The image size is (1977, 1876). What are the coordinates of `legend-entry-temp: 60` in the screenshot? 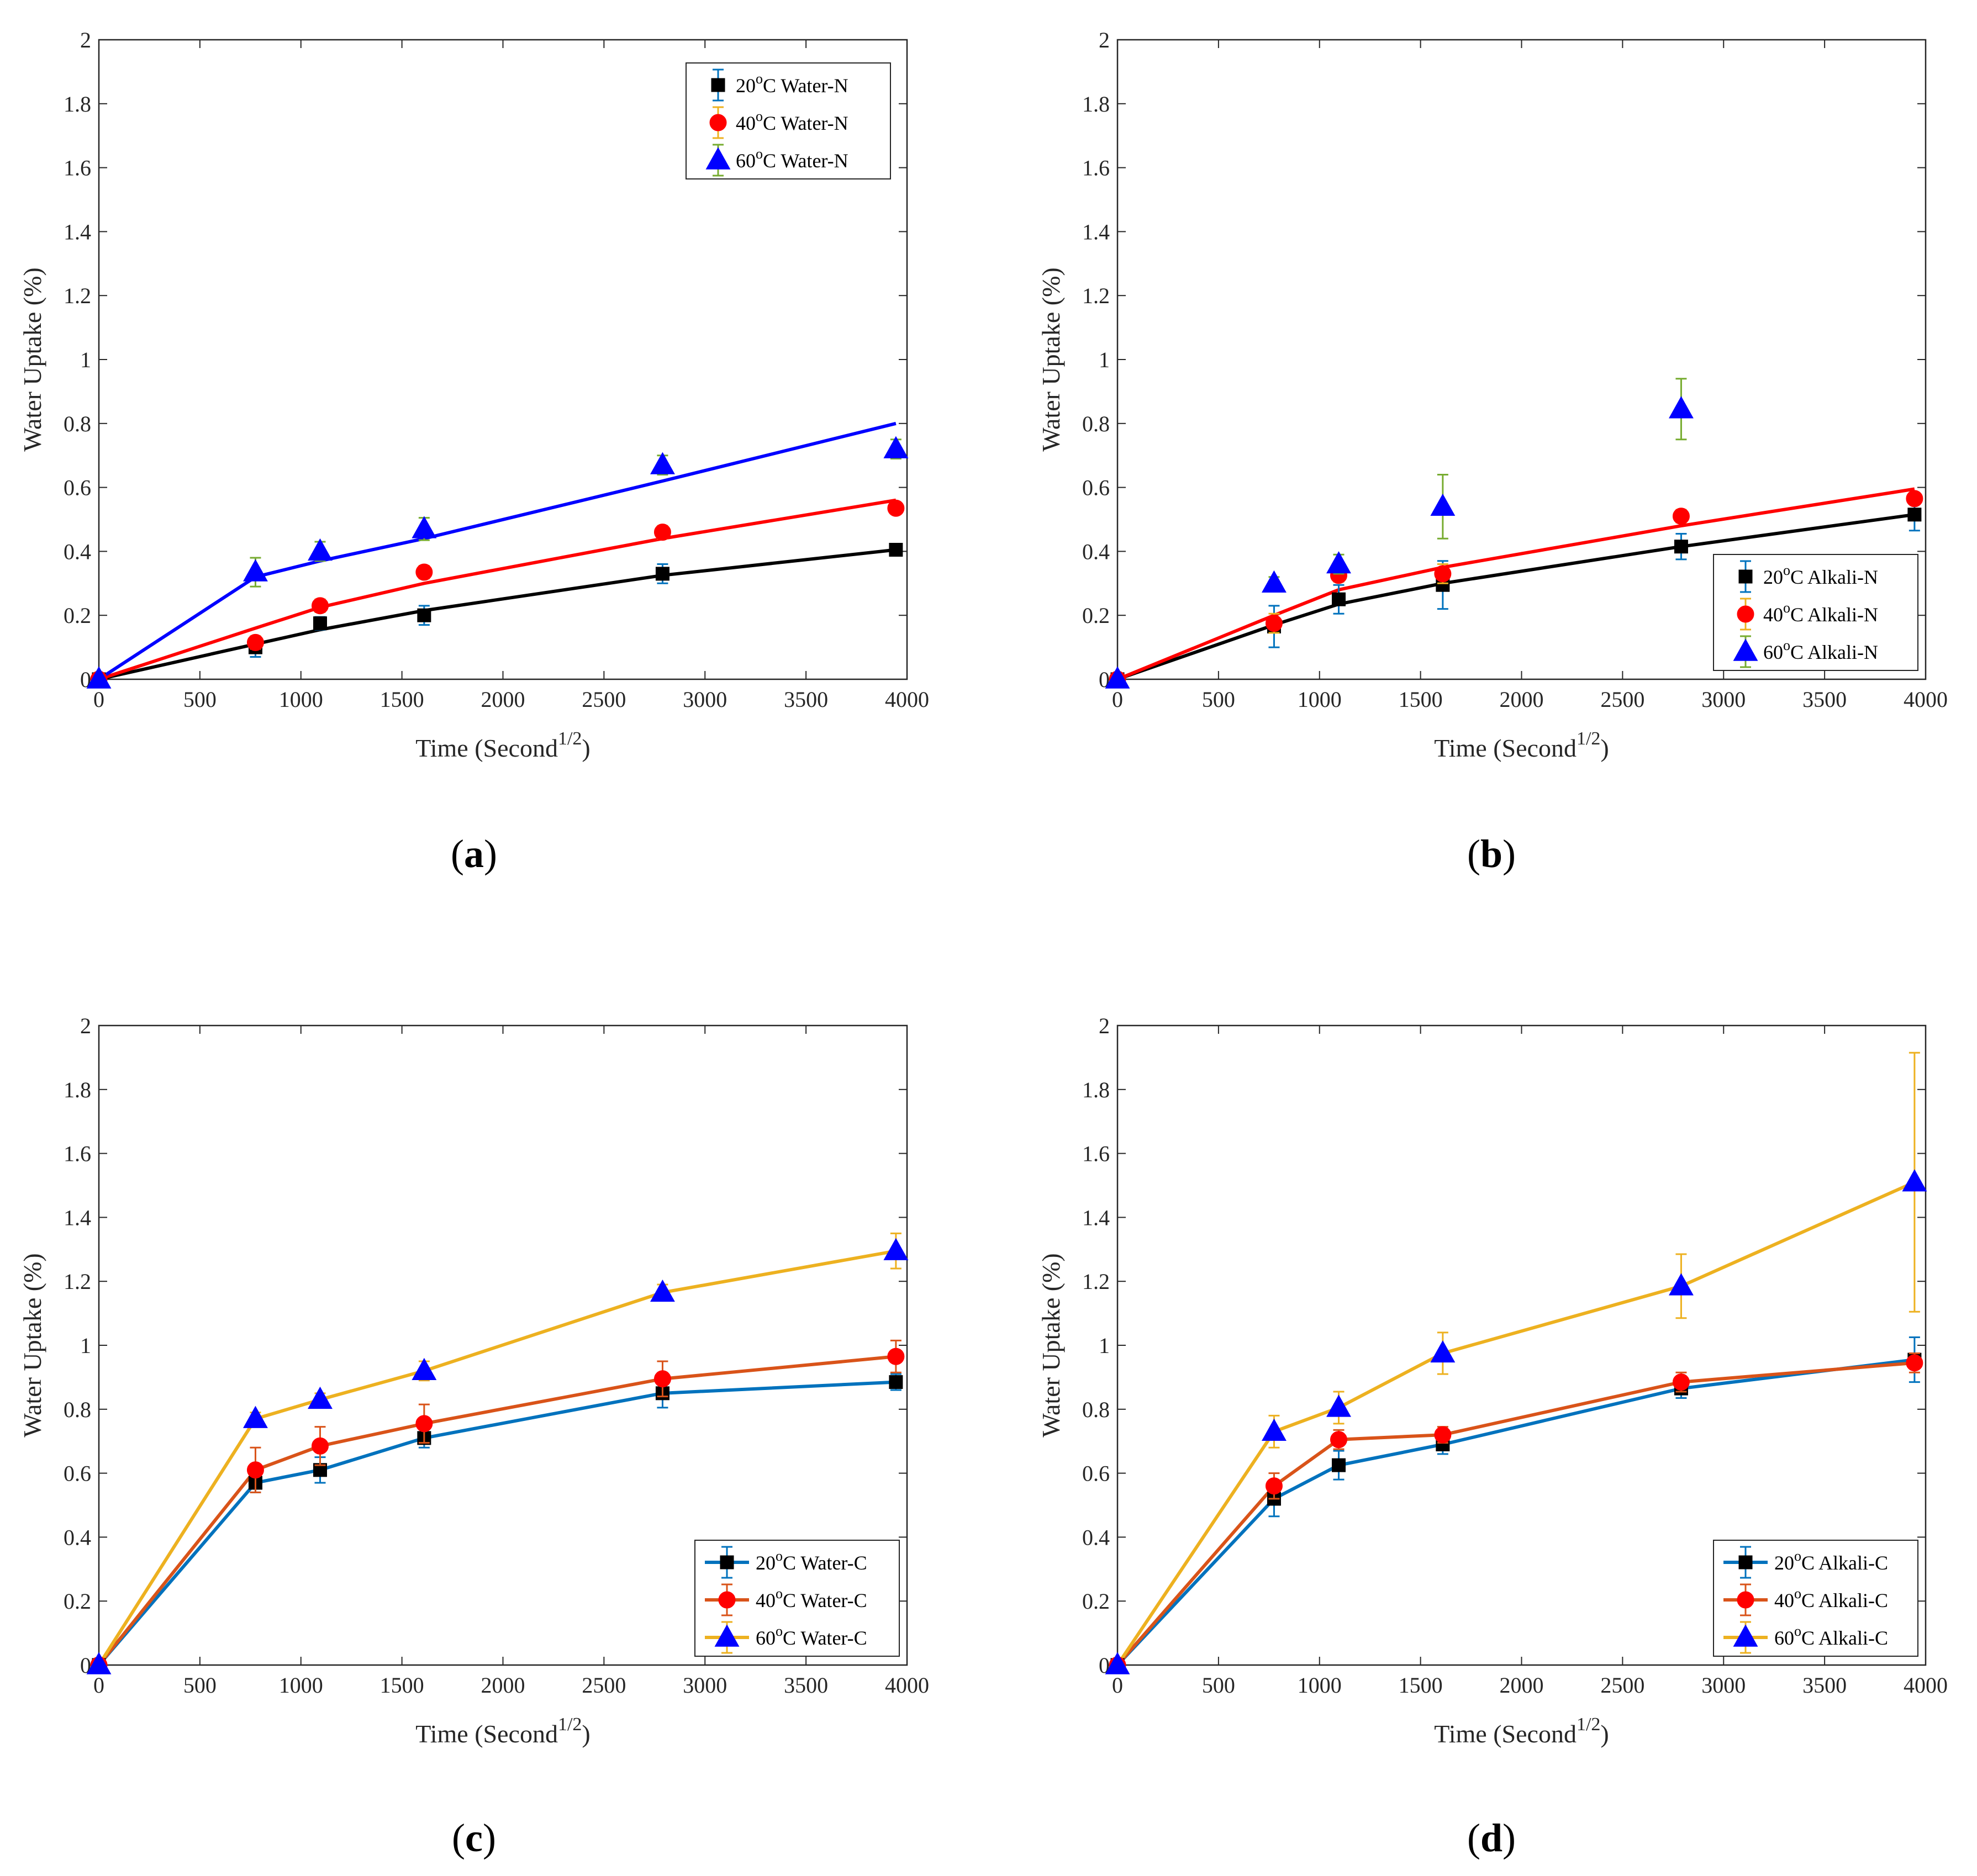 It's located at (746, 161).